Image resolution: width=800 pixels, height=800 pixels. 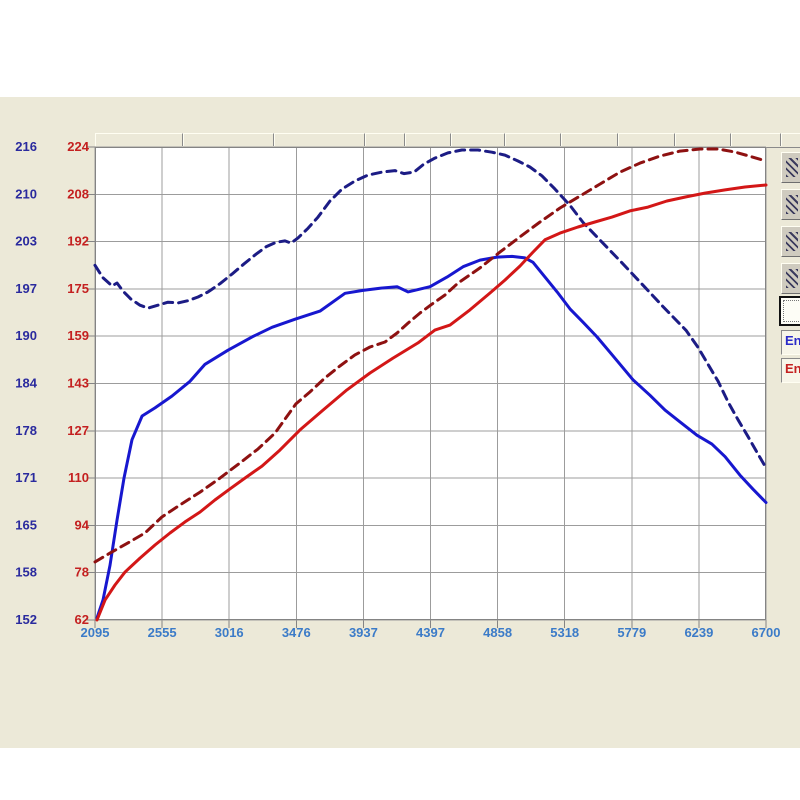 What do you see at coordinates (790, 342) in the screenshot?
I see `legend-channel-blue: En` at bounding box center [790, 342].